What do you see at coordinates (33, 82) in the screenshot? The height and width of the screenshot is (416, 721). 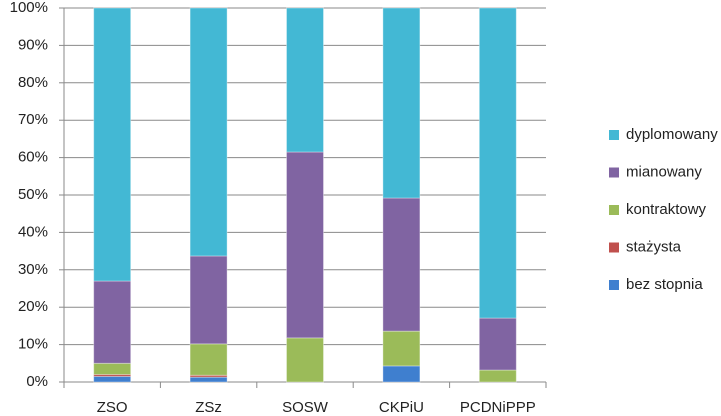 I see `y-tick-label: 80%` at bounding box center [33, 82].